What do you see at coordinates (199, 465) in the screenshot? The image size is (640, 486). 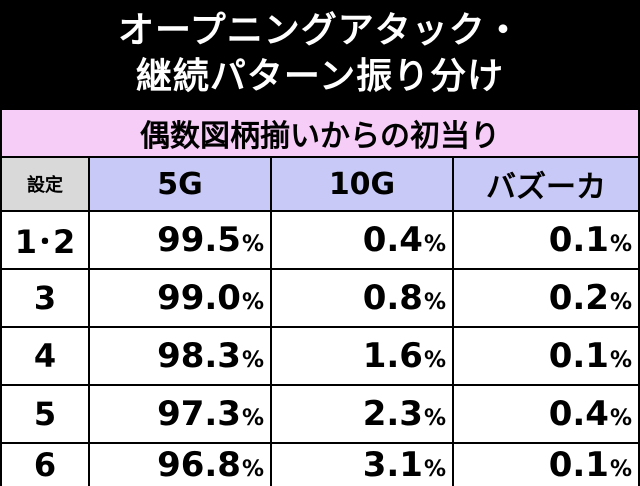 I see `value-number: 96.8` at bounding box center [199, 465].